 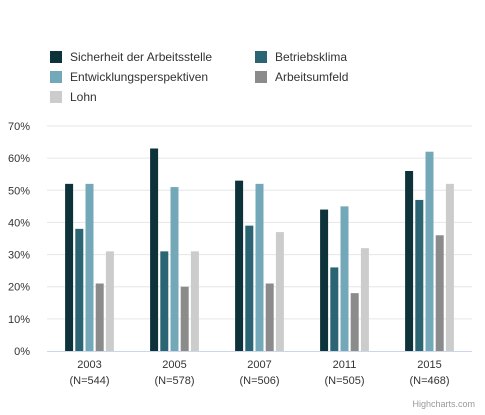 What do you see at coordinates (443, 404) in the screenshot?
I see `chart-credit: Highcharts.com` at bounding box center [443, 404].